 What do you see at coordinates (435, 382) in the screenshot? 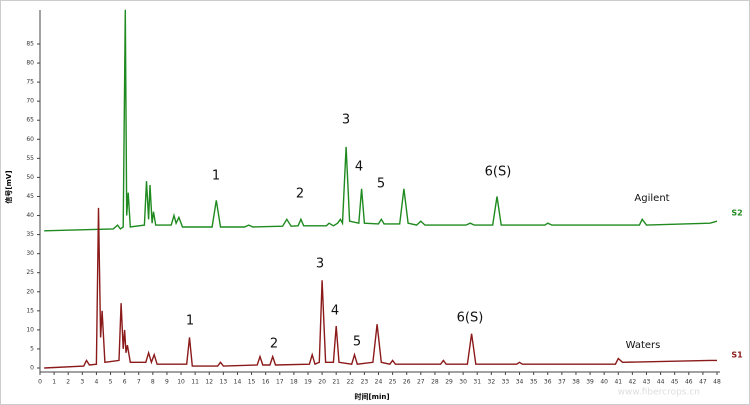
I see `x-tick-label: 28` at bounding box center [435, 382].